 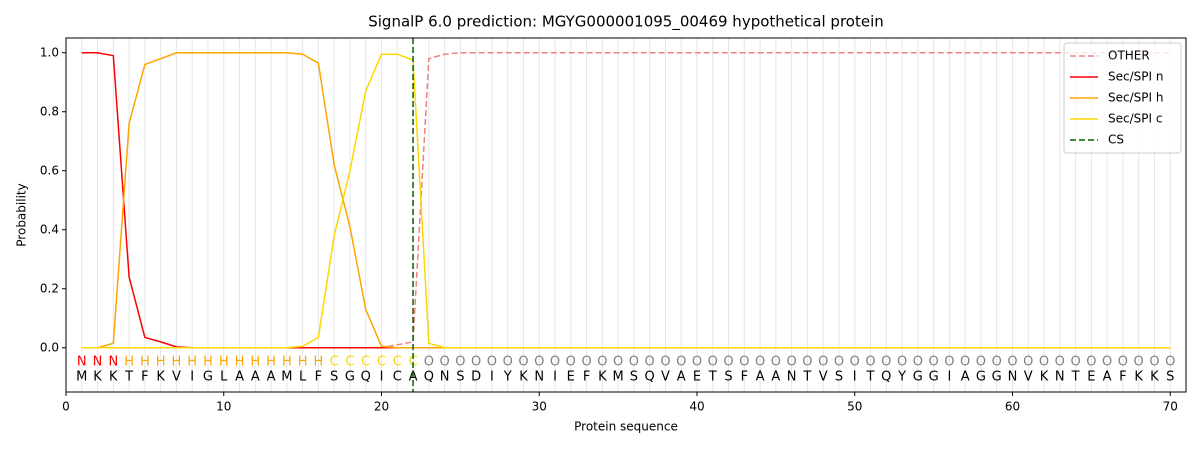 What do you see at coordinates (49, 288) in the screenshot?
I see `y-tick-label: 0.2` at bounding box center [49, 288].